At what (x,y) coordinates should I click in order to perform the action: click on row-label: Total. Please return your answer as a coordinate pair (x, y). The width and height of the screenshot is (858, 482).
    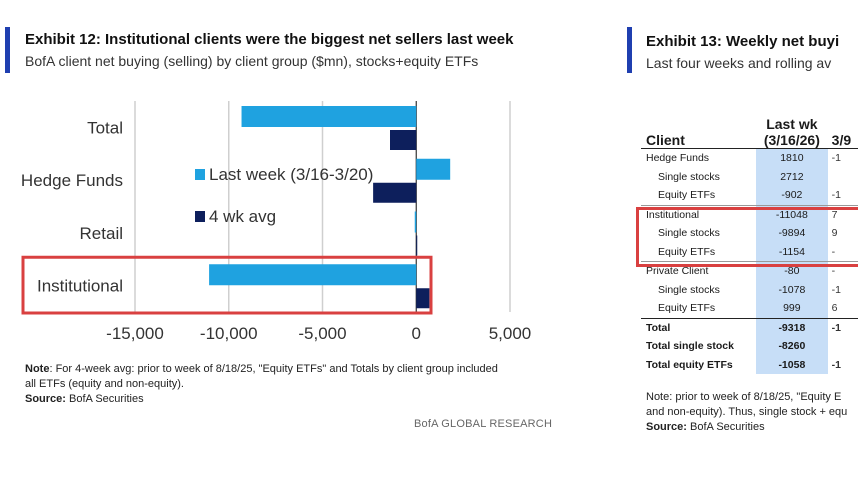
    Looking at the image, I should click on (699, 327).